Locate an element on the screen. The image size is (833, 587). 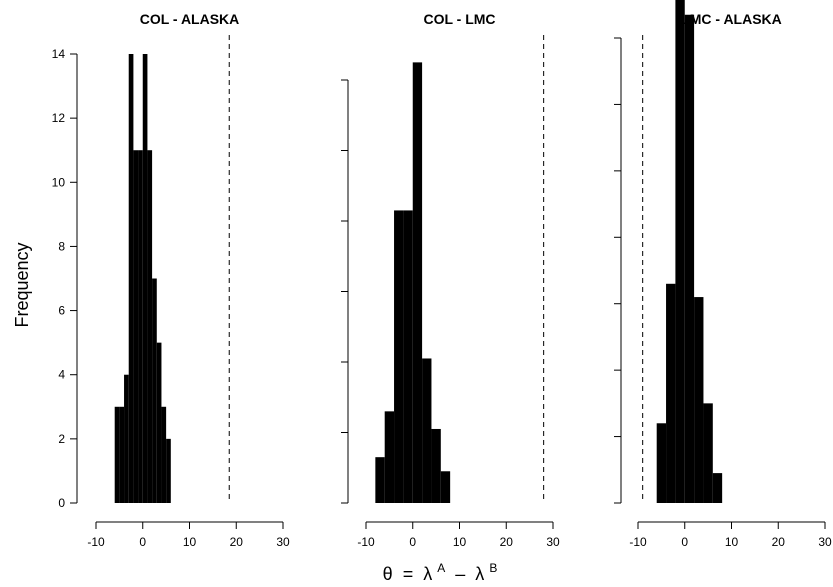
x-axis-title: θ = λ A – λ B is located at coordinates (440, 570).